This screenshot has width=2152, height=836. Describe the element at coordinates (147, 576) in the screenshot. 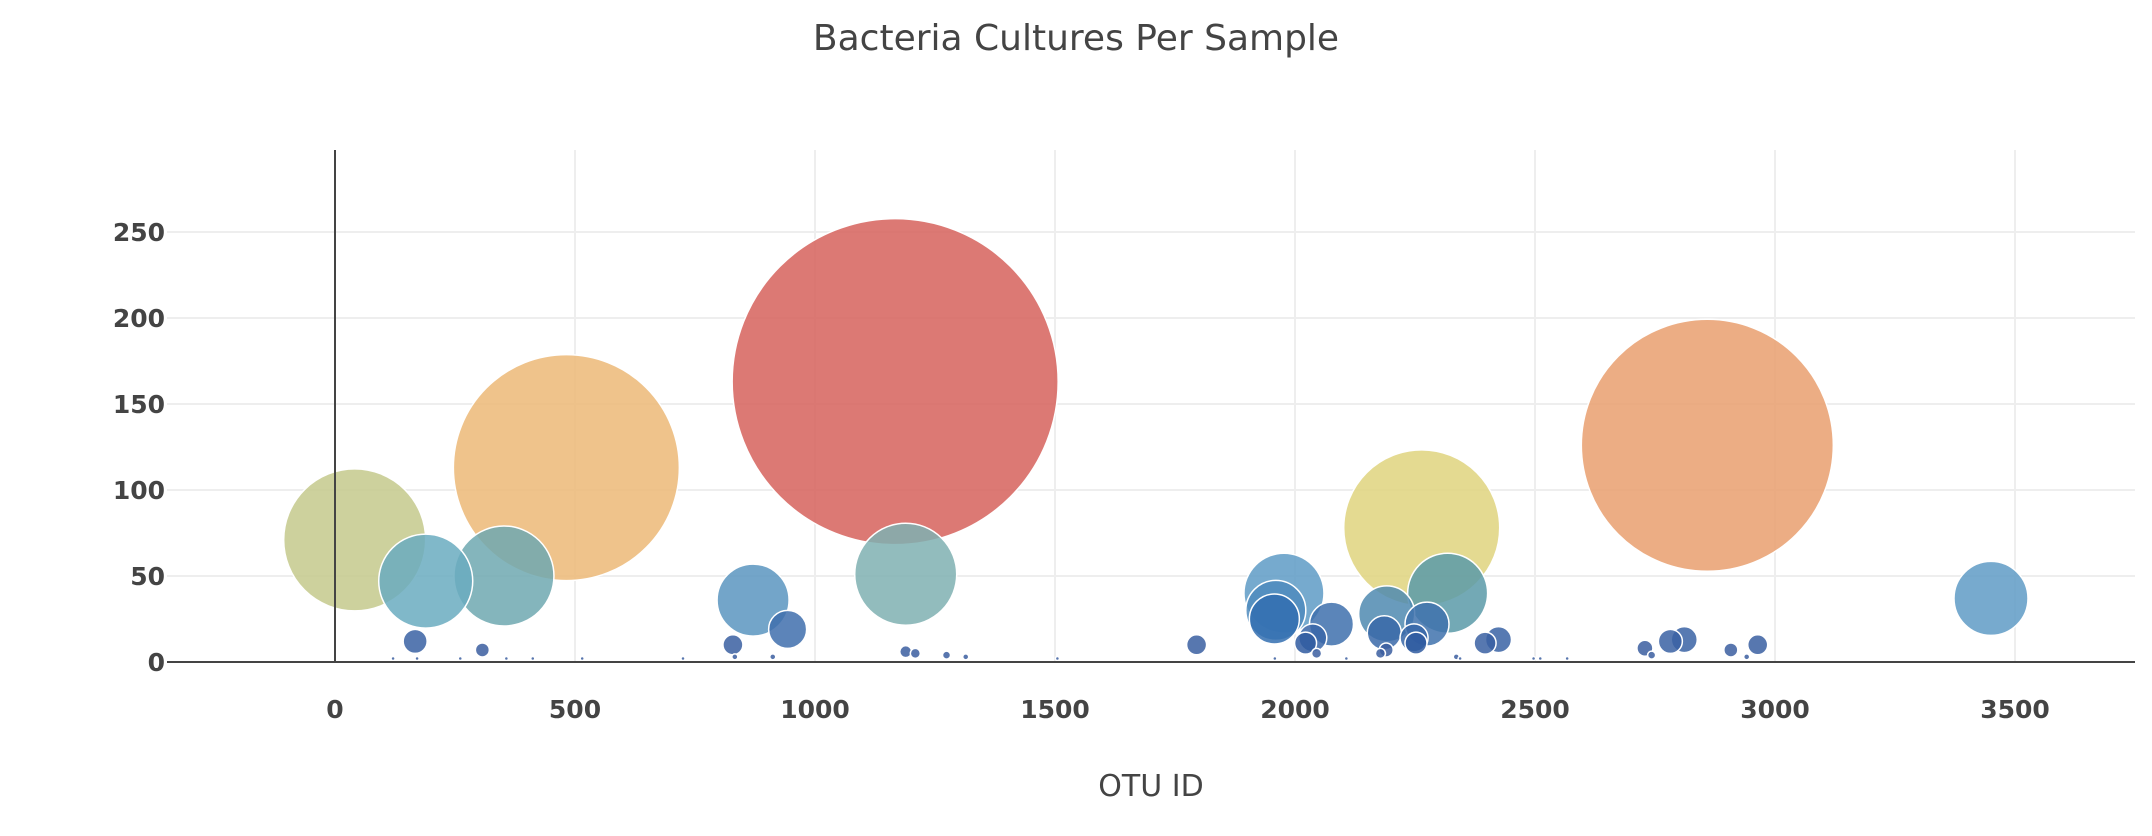

I see `y-tick-label: 50` at that location.